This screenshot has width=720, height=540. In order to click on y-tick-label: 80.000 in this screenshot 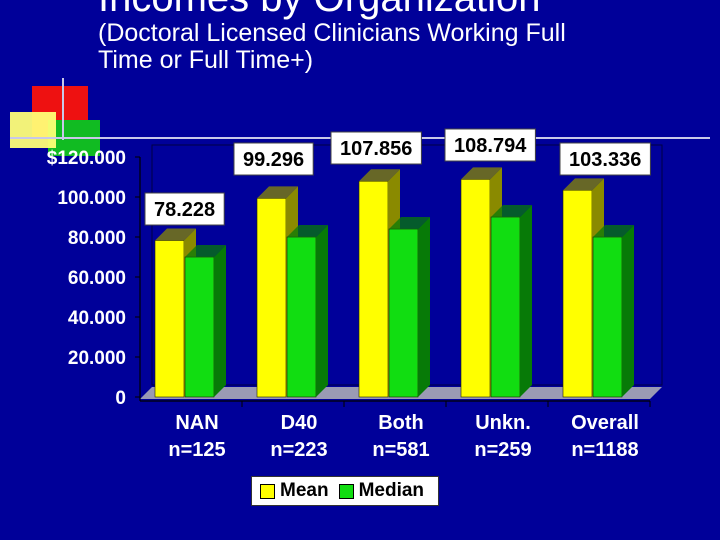, I will do `click(97, 238)`.